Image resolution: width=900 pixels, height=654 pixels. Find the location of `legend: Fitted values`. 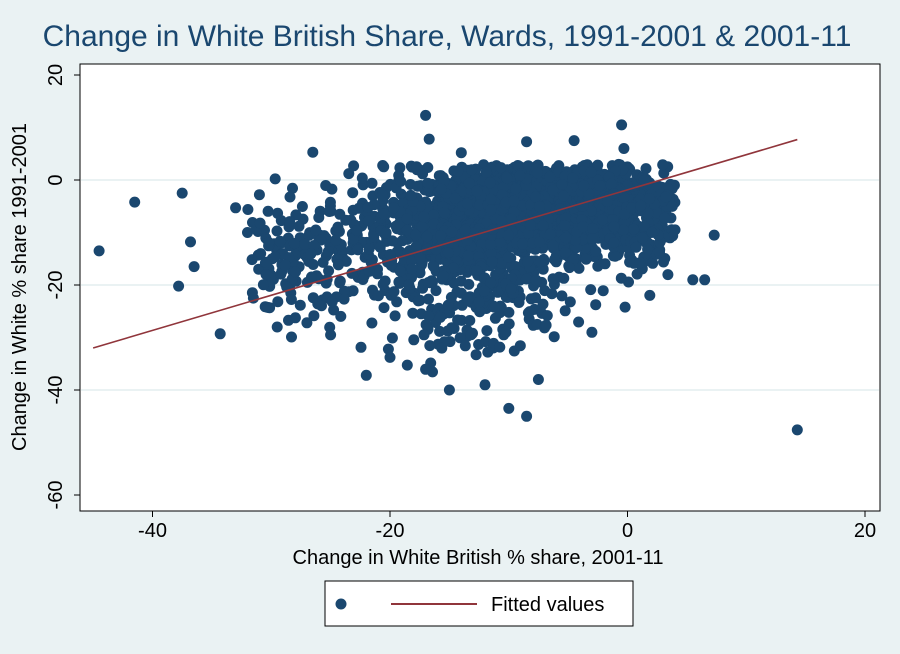

legend: Fitted values is located at coordinates (479, 603).